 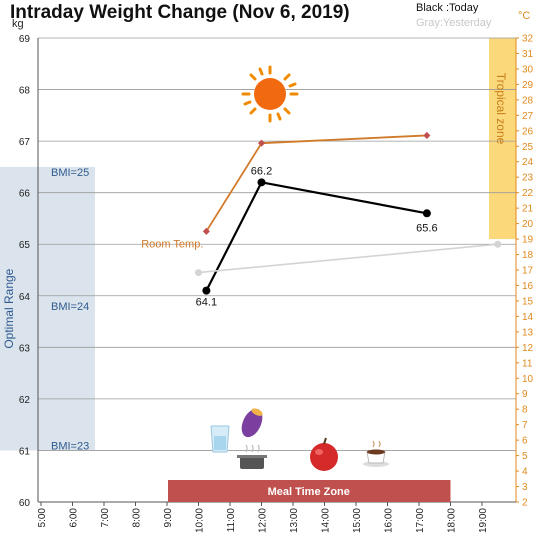 What do you see at coordinates (528, 39) in the screenshot?
I see `y-right-tick-label: 32` at bounding box center [528, 39].